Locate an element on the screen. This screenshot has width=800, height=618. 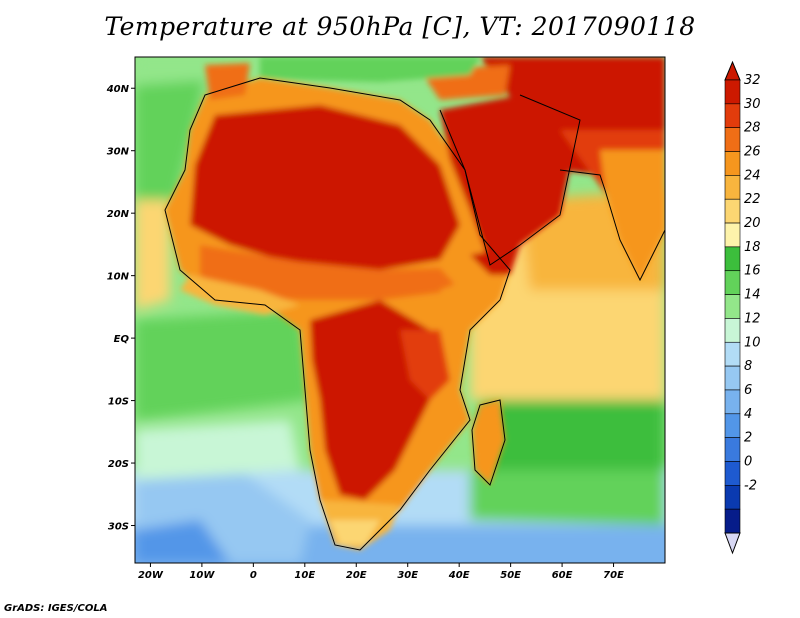
lon-label: 60E is located at coordinates (562, 575).